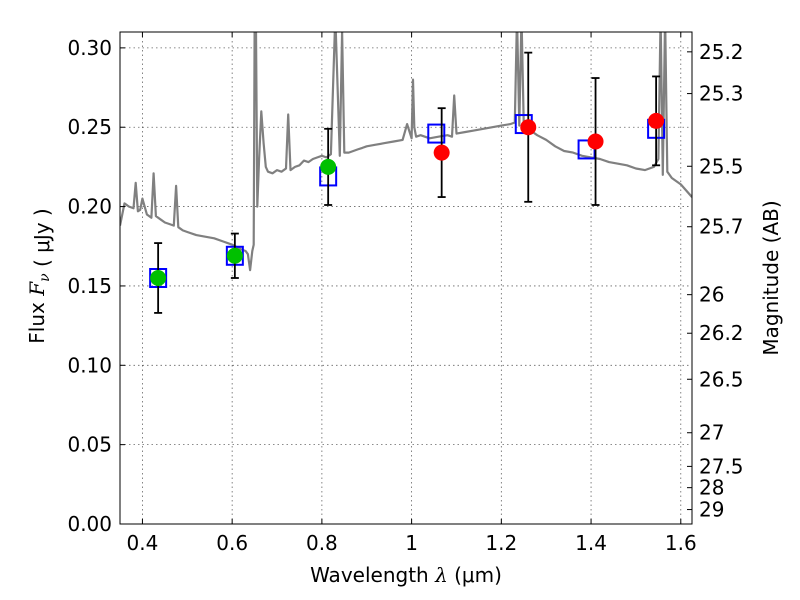 Image resolution: width=800 pixels, height=600 pixels. Describe the element at coordinates (721, 227) in the screenshot. I see `y2-tick-label: 25.7` at that location.